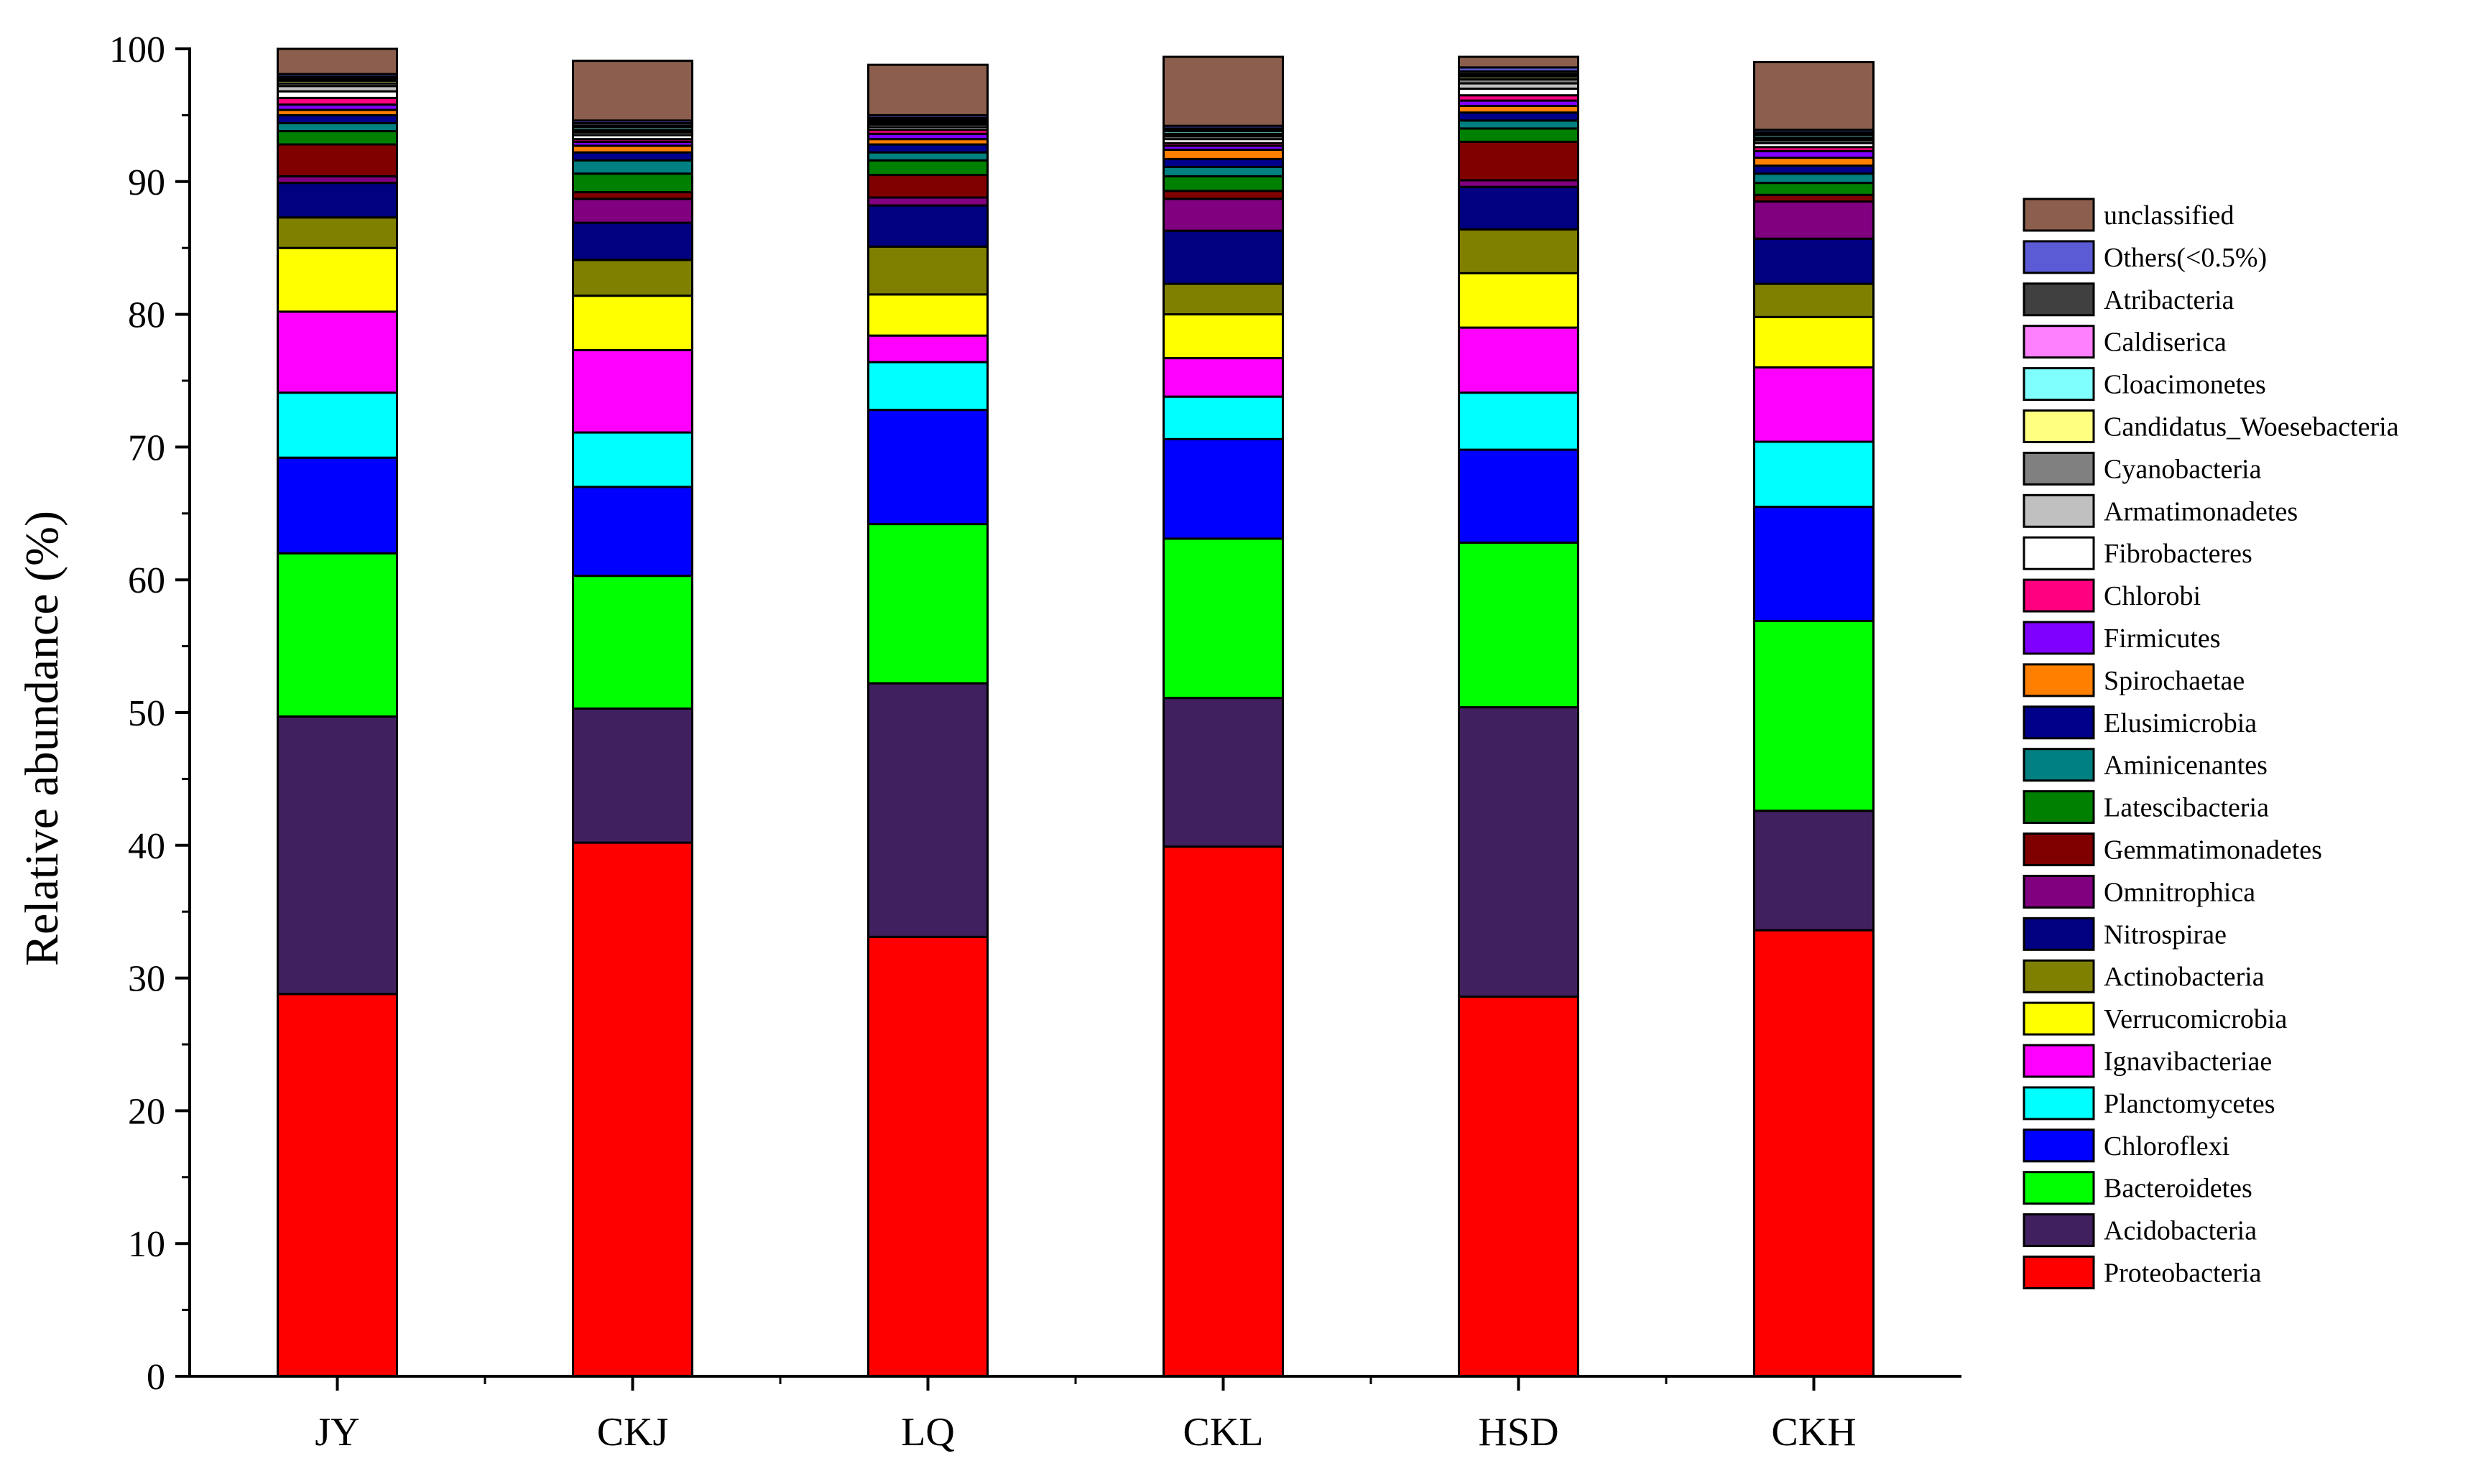 This screenshot has height=1484, width=2468. Describe the element at coordinates (146, 713) in the screenshot. I see `y-tick-label-50: 50` at that location.